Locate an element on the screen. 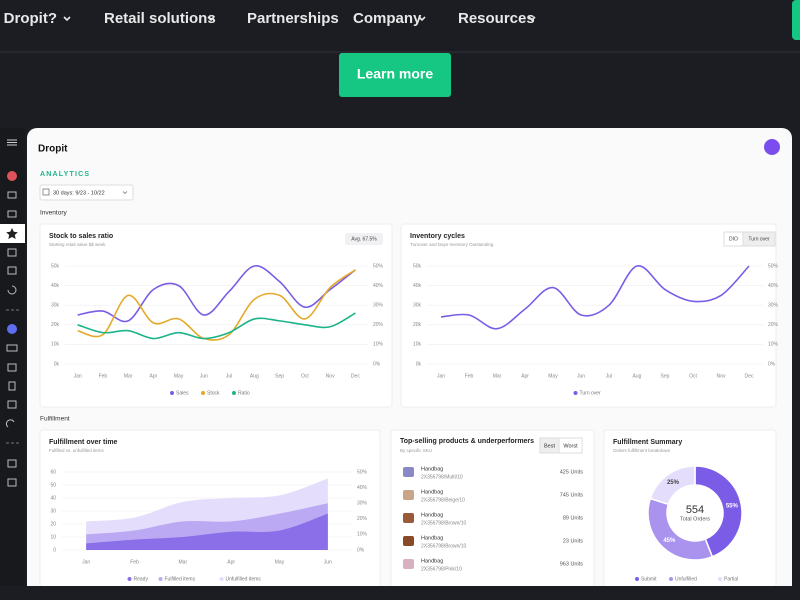 The image size is (800, 600). legend-label: Ready is located at coordinates (141, 579).